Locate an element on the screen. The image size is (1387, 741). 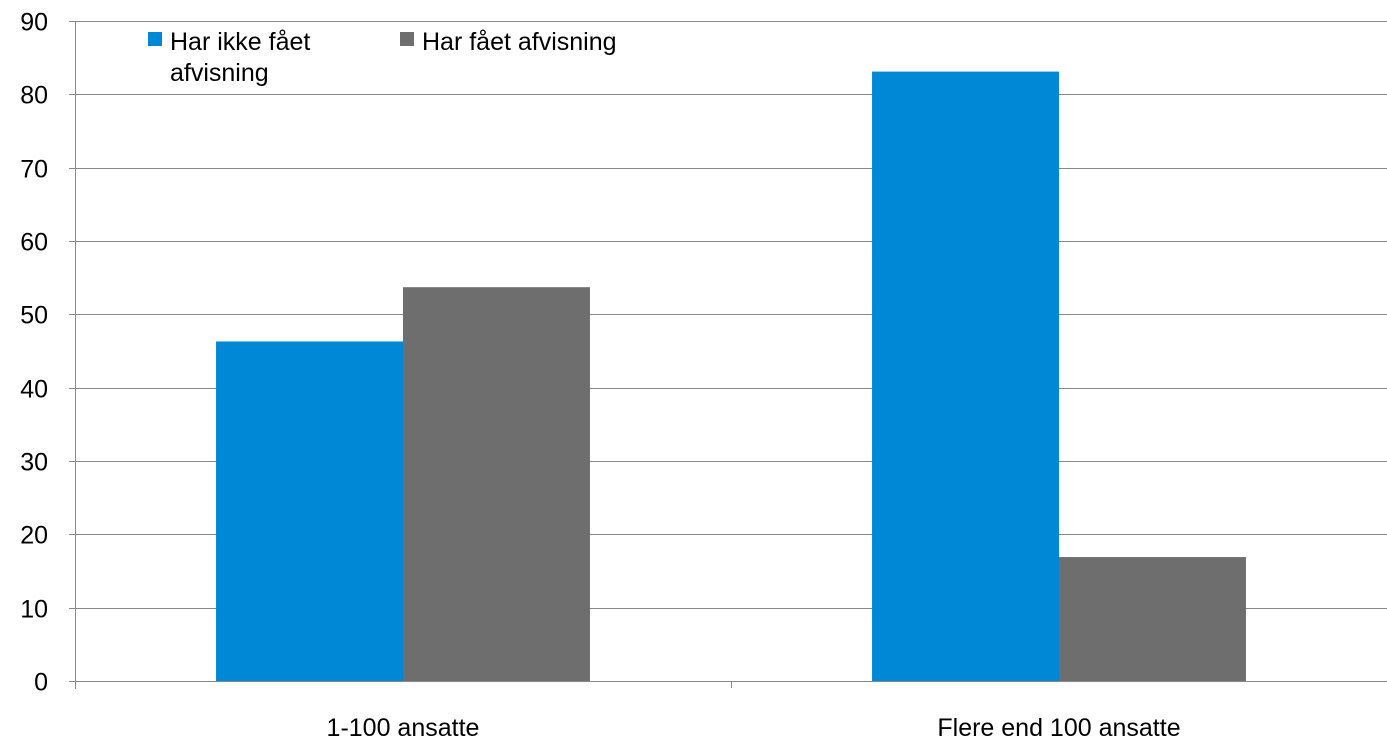
y-tick-label: 10 is located at coordinates (34, 610).